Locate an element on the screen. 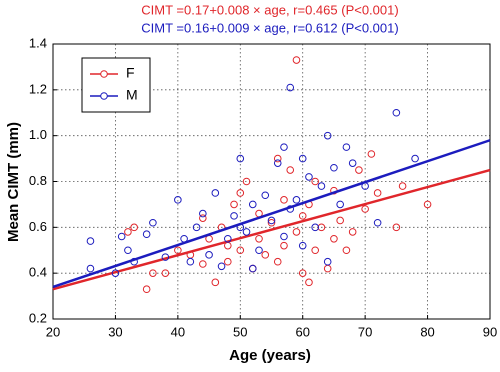 This screenshot has width=500, height=372. legend-box is located at coordinates (116, 85).